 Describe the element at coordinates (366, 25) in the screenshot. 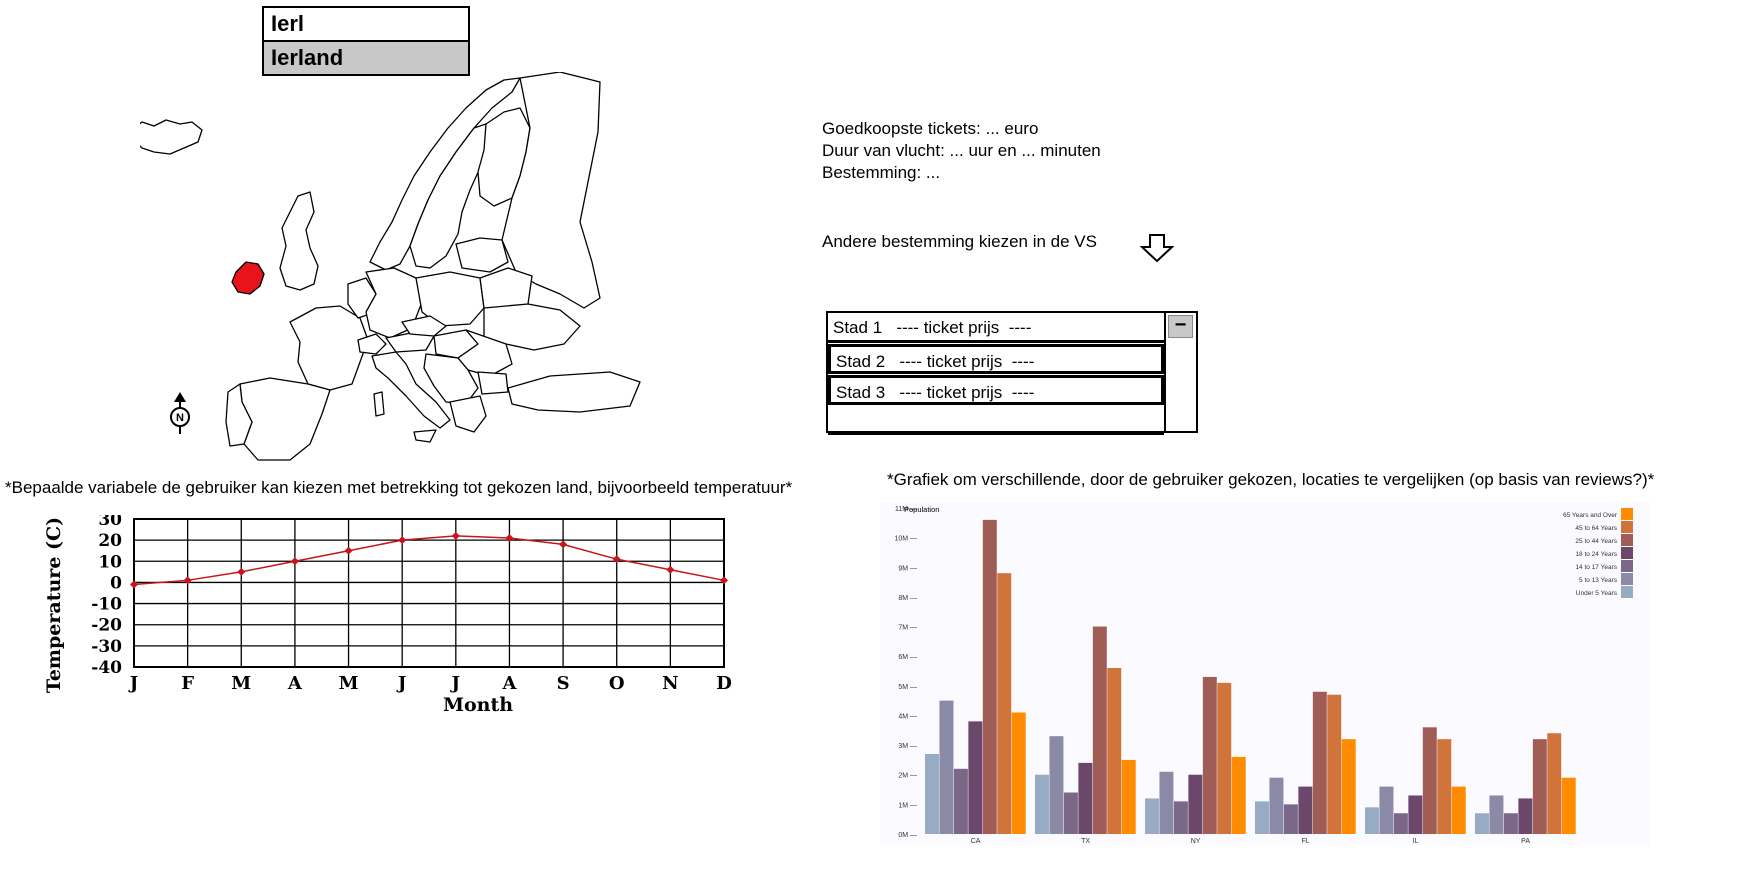

I see `search-input: Ierl` at that location.